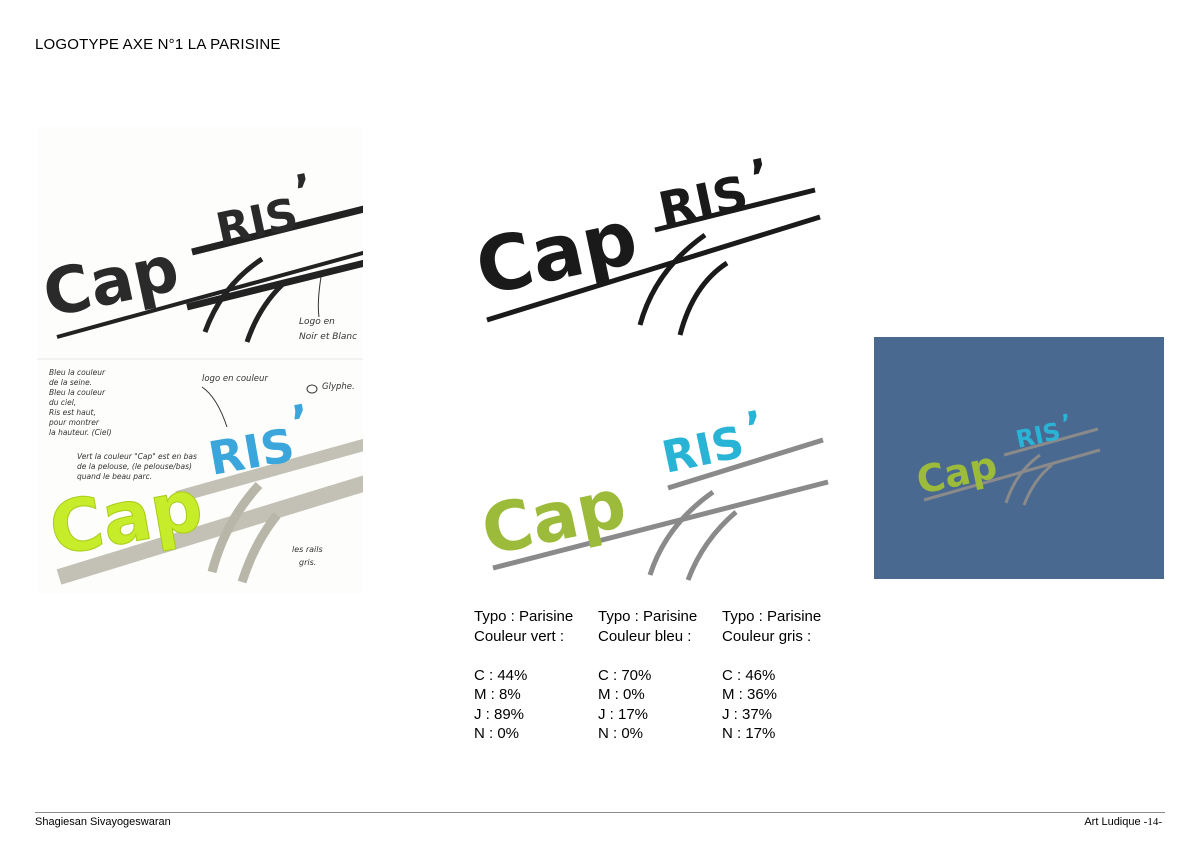 The width and height of the screenshot is (1200, 849). I want to click on spec-color-name: Couleur bleu :, so click(645, 636).